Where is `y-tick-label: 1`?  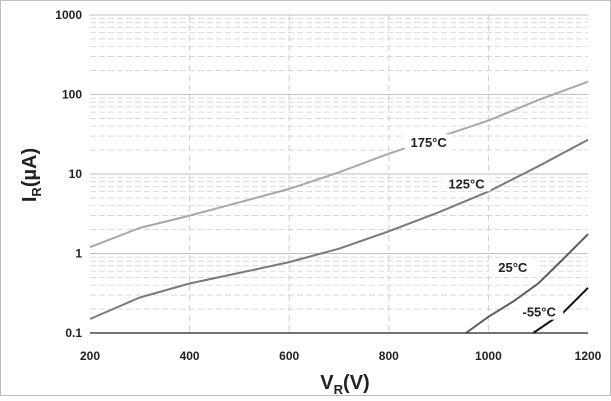 y-tick-label: 1 is located at coordinates (78, 254).